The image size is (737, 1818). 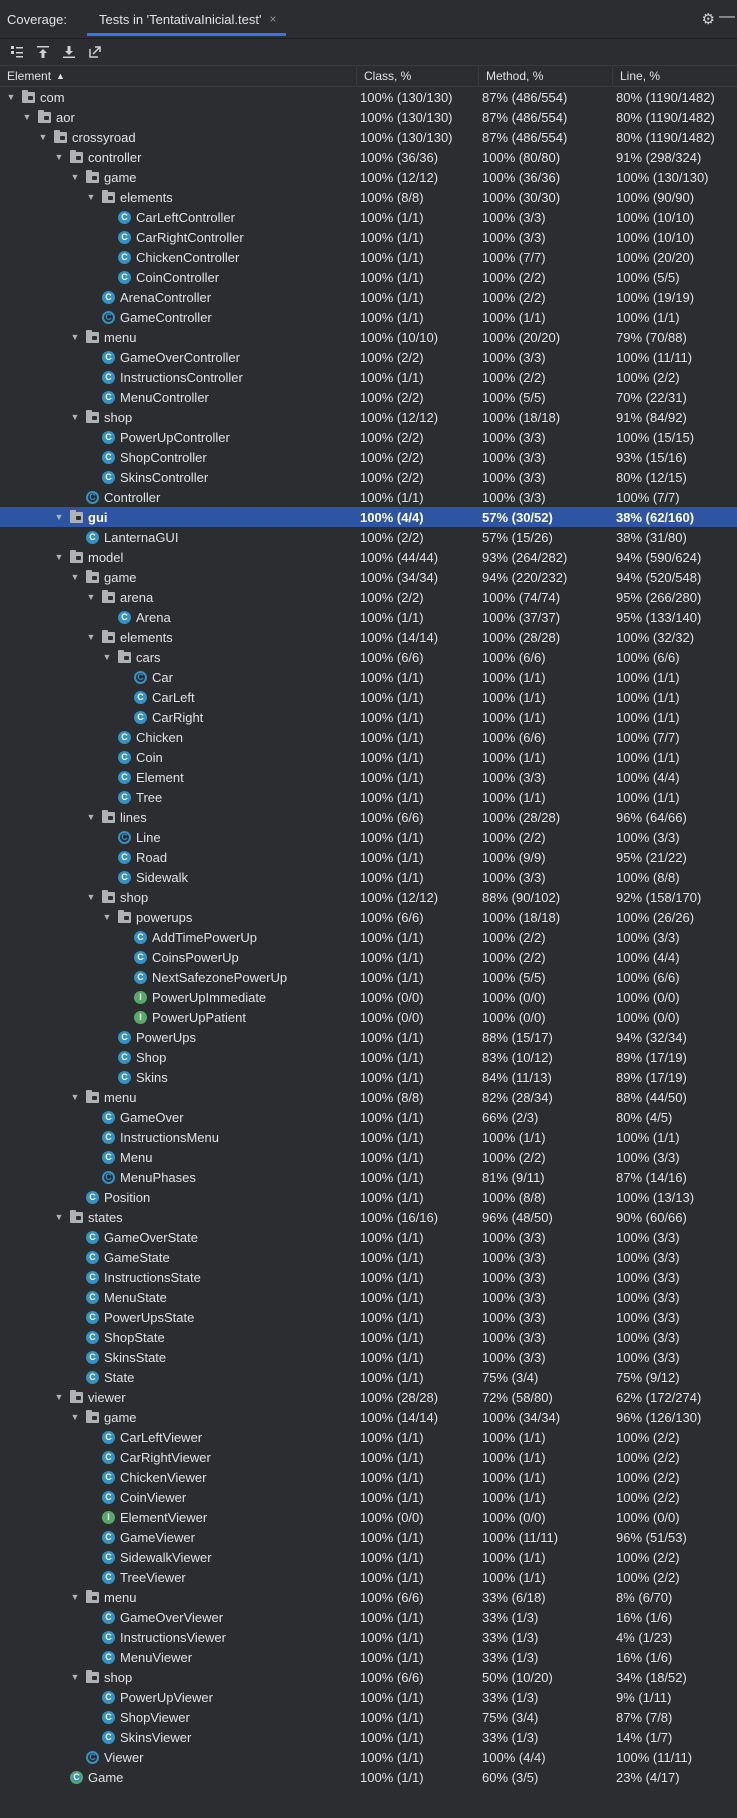 I want to click on table-row: ▼ menu 100% (10/10) 100% (20/20) 79% (70/88), so click(x=368, y=337).